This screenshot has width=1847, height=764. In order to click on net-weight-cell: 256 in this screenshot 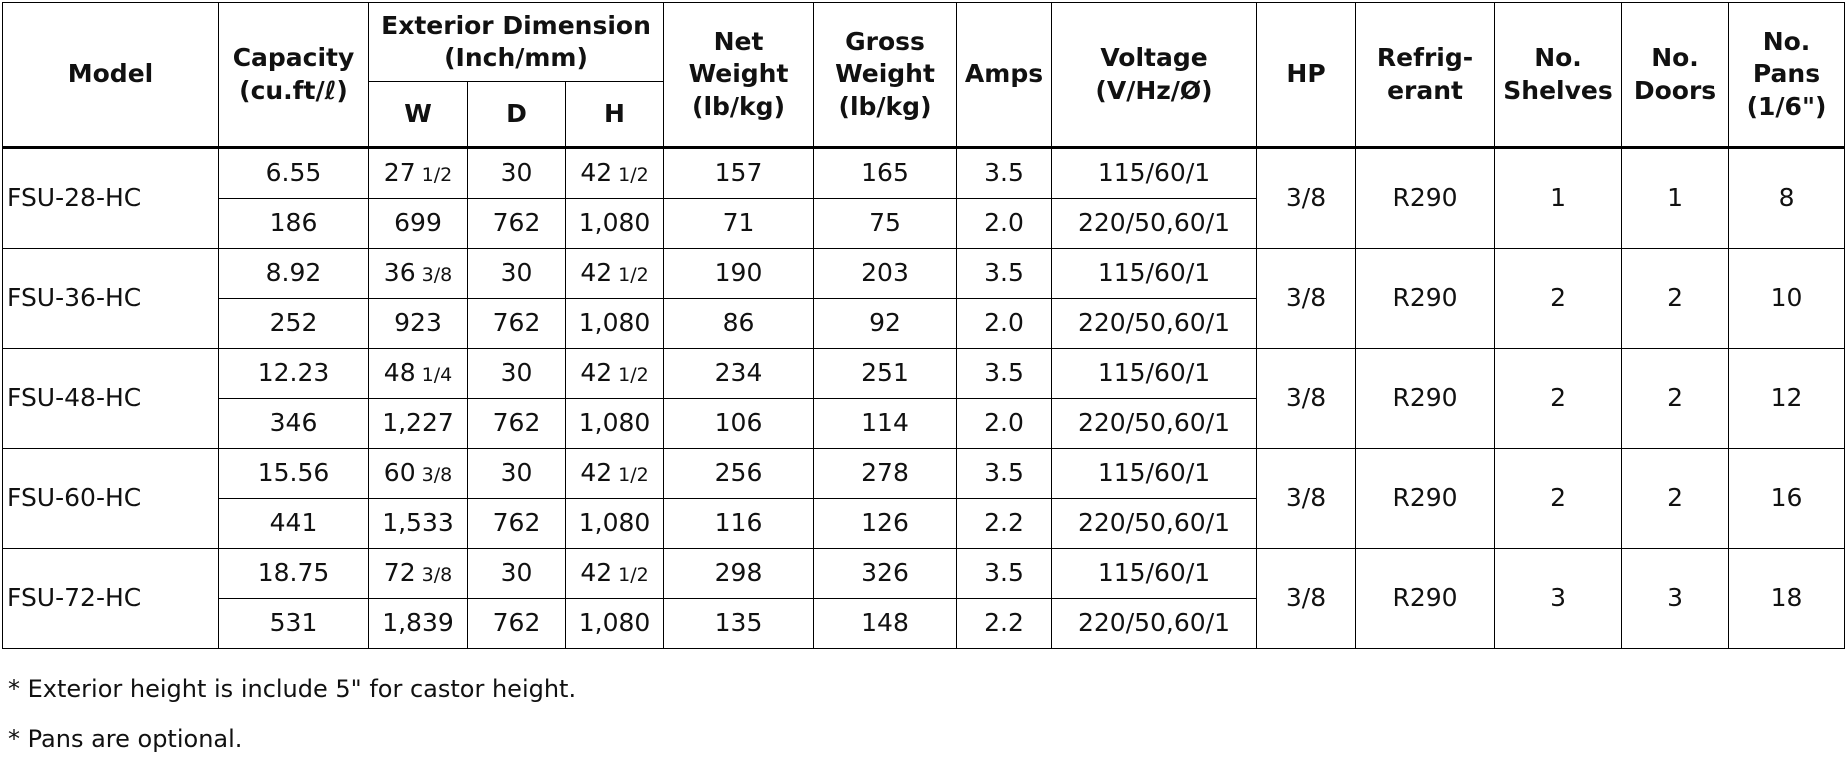, I will do `click(739, 473)`.